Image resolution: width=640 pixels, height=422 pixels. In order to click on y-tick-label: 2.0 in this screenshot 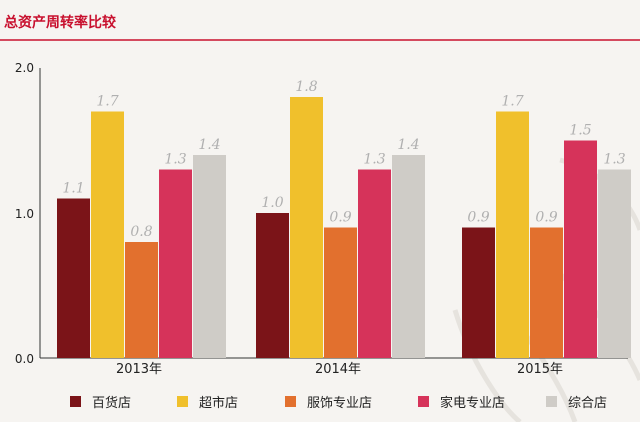, I will do `click(24, 68)`.